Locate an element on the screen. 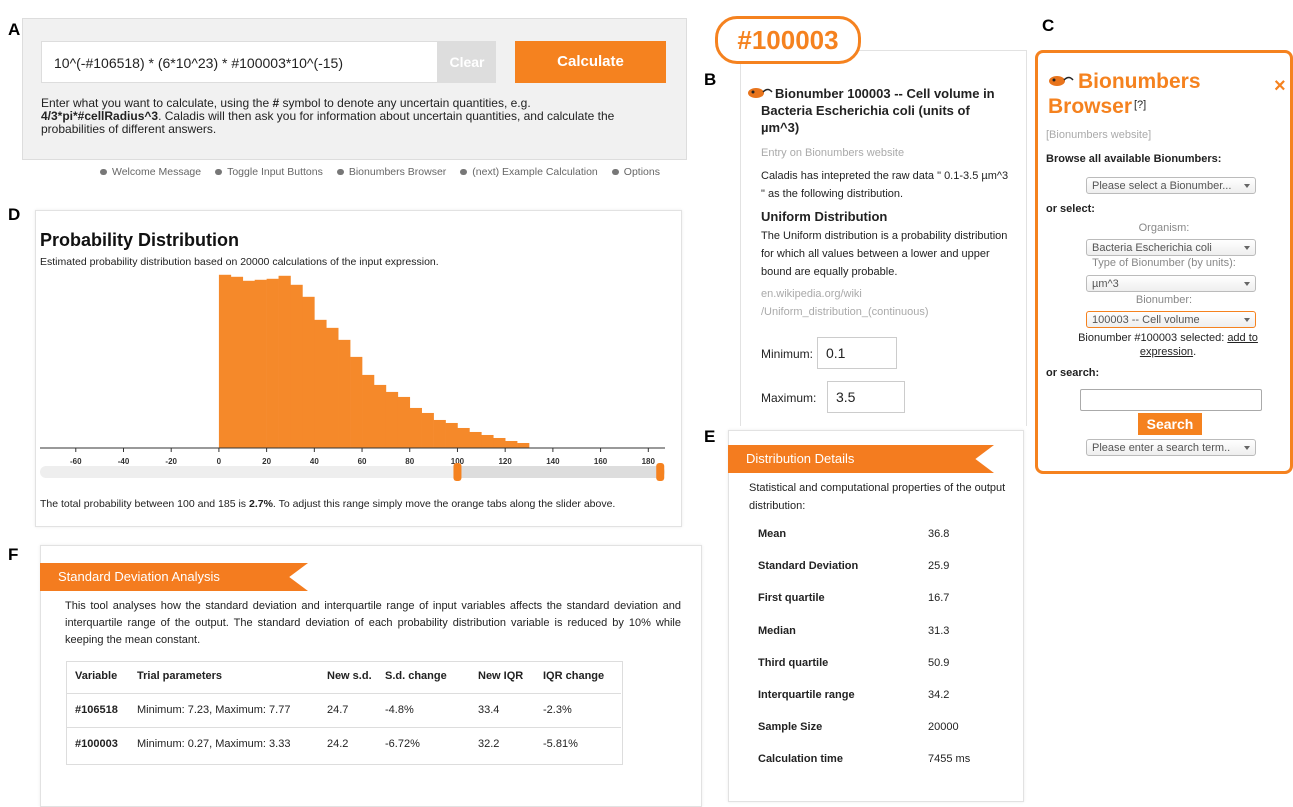 This screenshot has width=1293, height=807. section-label: or search: is located at coordinates (1073, 373).